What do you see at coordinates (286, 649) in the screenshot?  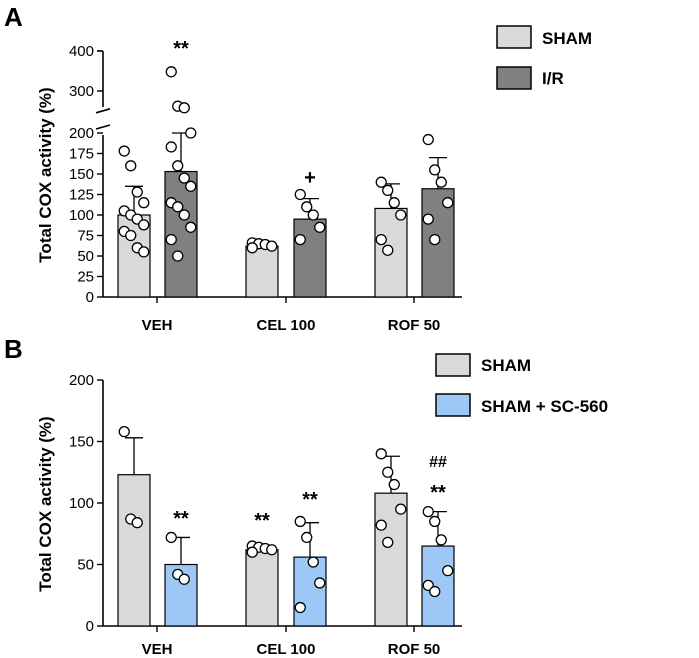 I see `panel-b-x-tick-label: CEL 100` at bounding box center [286, 649].